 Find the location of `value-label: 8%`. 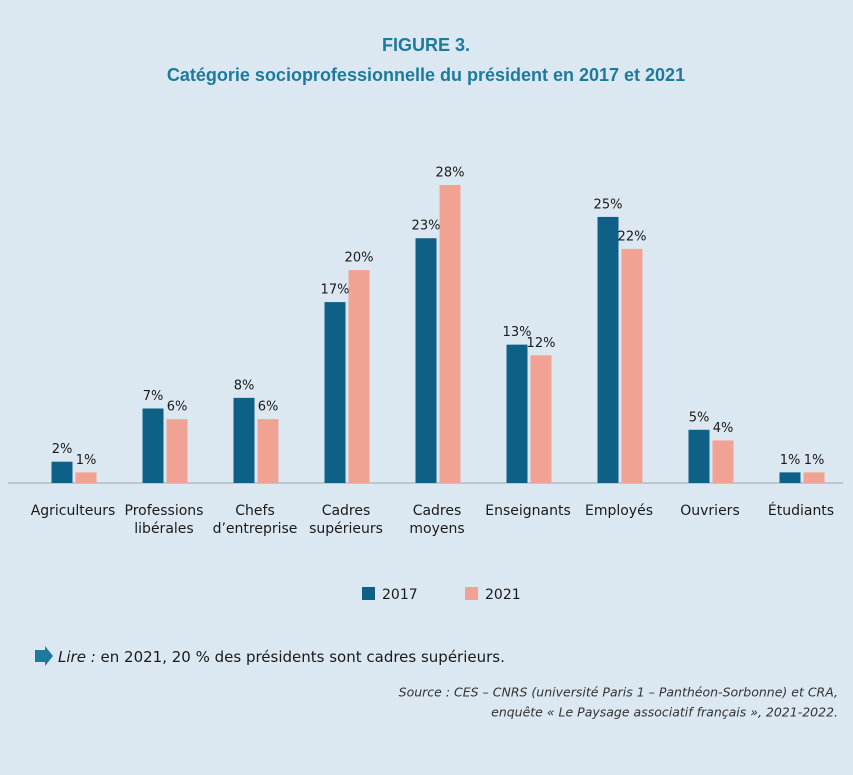

value-label: 8% is located at coordinates (244, 385).